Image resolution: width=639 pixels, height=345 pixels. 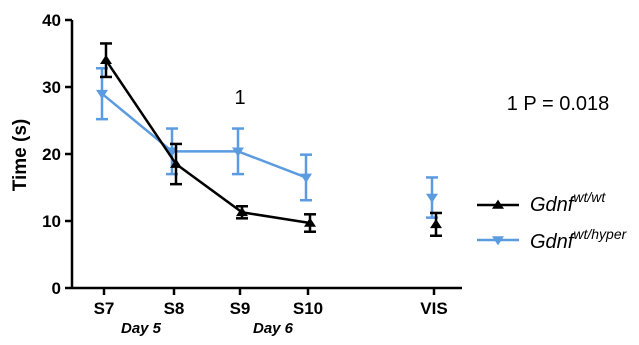 I want to click on y-tick-label: 40, so click(x=51, y=20).